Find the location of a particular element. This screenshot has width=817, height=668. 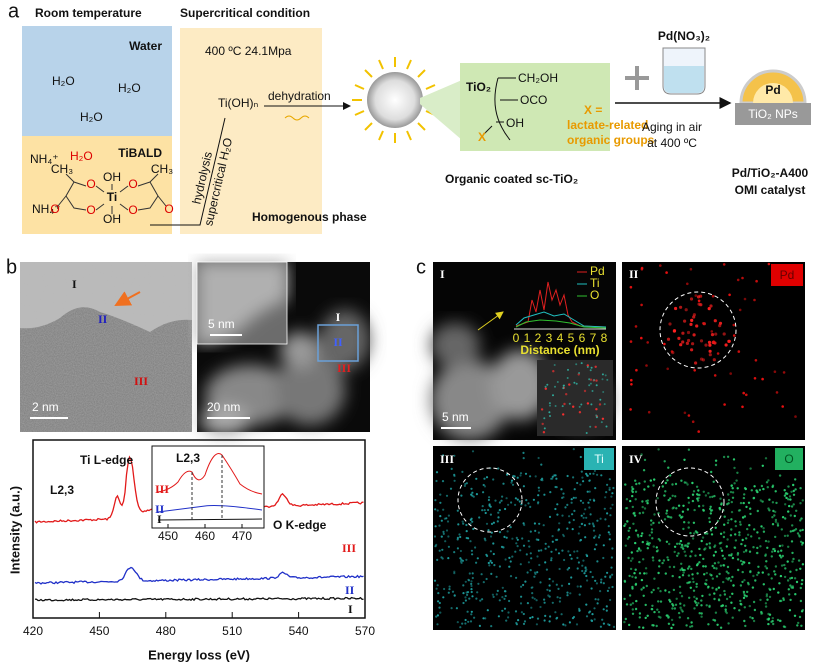

region-box is located at coordinates (338, 343).